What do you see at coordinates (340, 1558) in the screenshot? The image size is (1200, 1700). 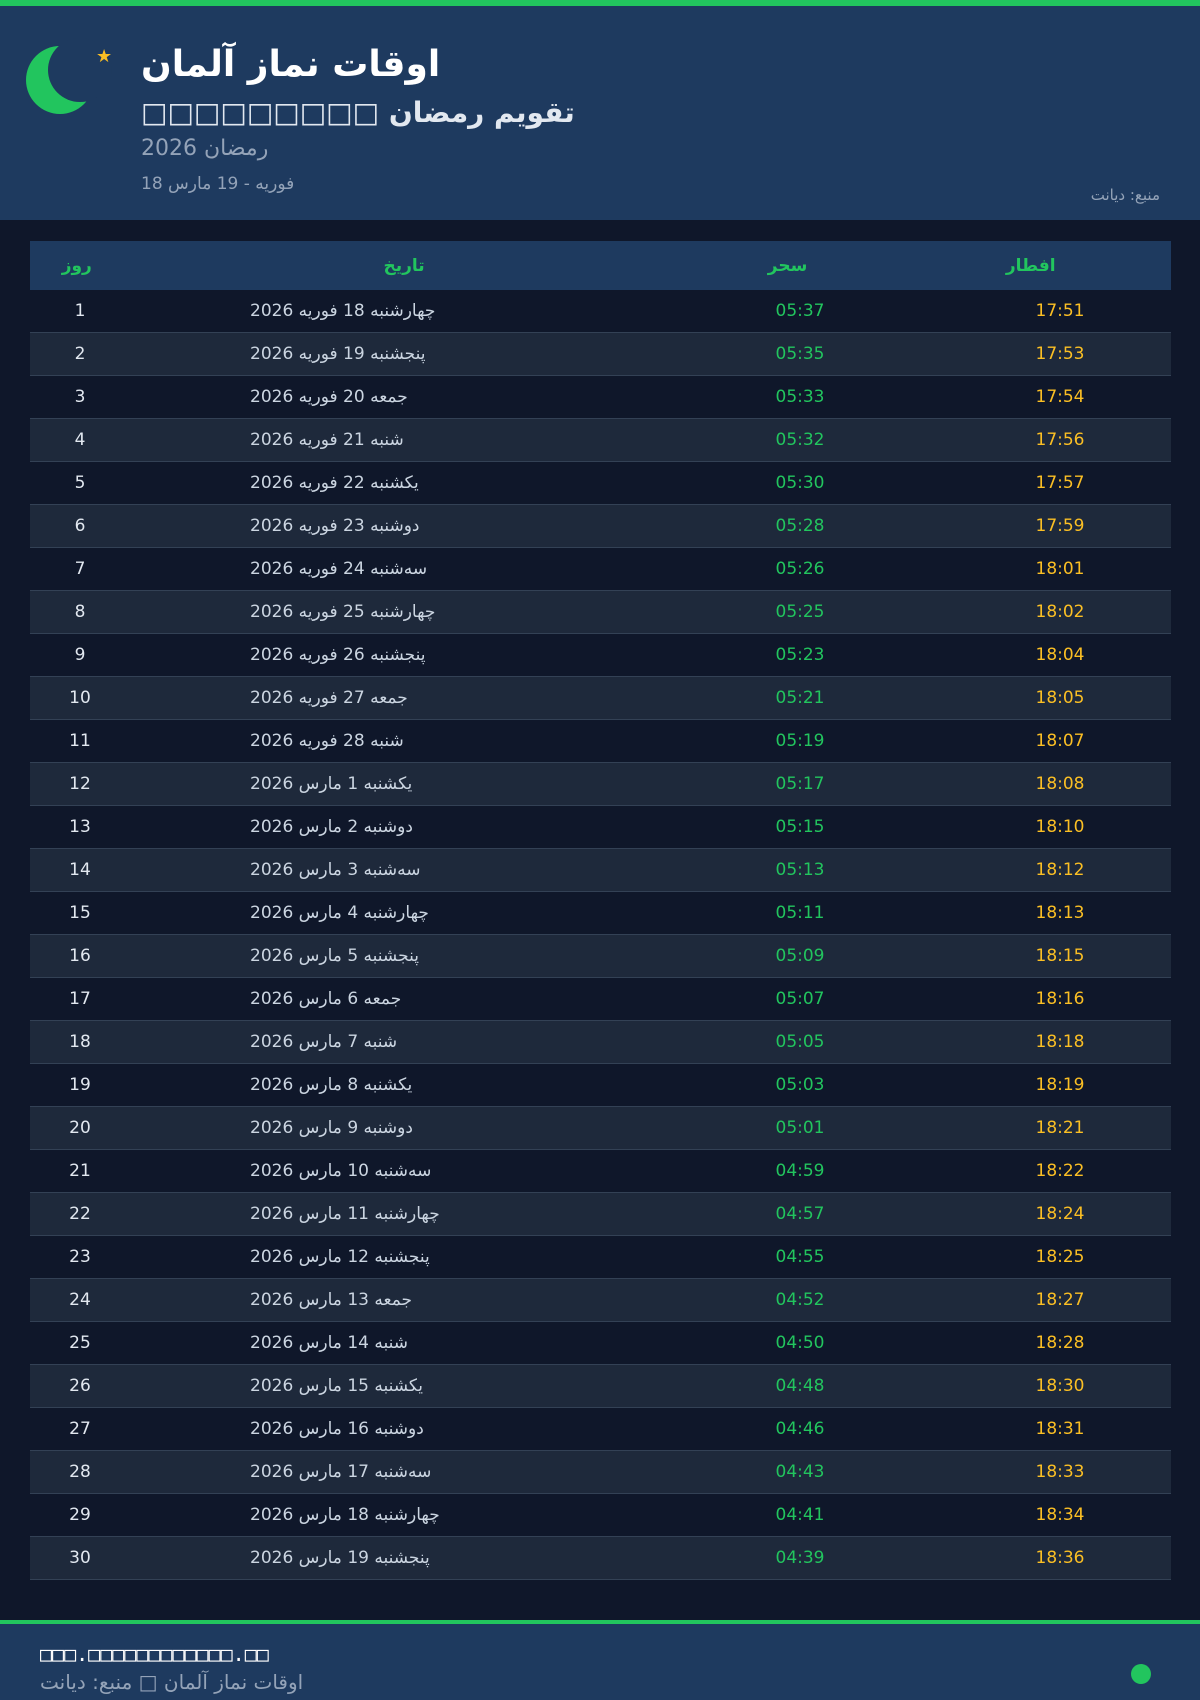 I see `date-cell: پنجشنبه 19 مارس 2026` at bounding box center [340, 1558].